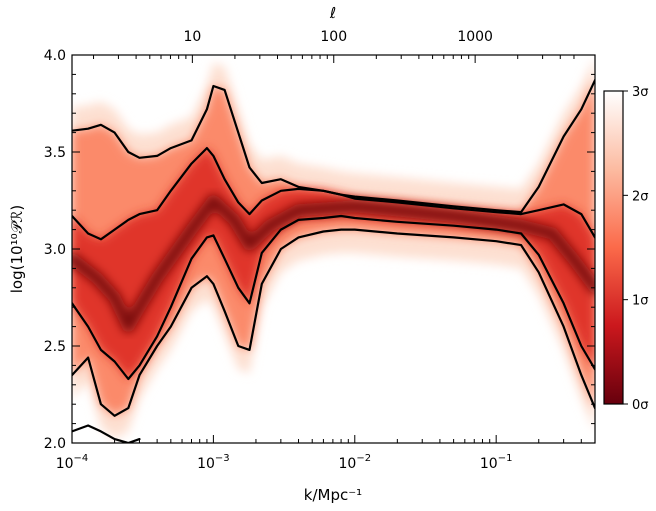  What do you see at coordinates (354, 462) in the screenshot?
I see `x-tick-label: 10⁻²` at bounding box center [354, 462].